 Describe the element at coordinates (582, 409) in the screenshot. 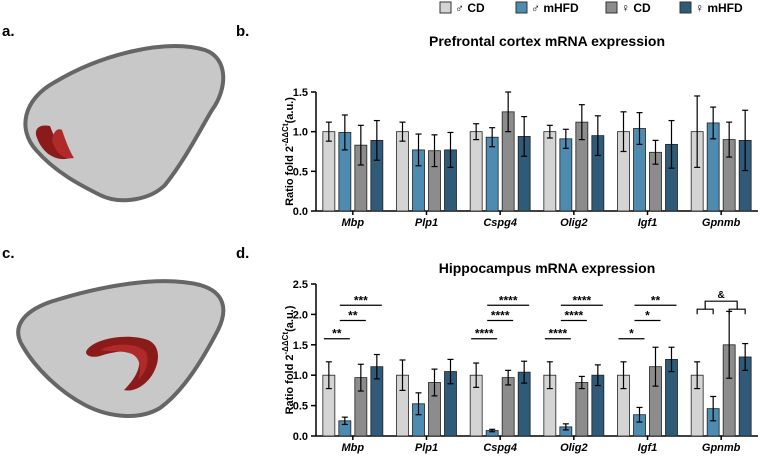

I see `bar-2-olig2` at that location.